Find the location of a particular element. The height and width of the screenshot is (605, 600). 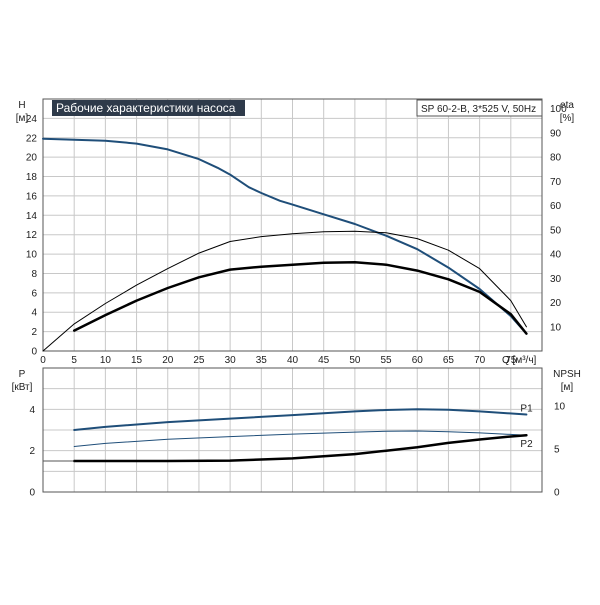

npsh-tick-label: 10 is located at coordinates (560, 406).